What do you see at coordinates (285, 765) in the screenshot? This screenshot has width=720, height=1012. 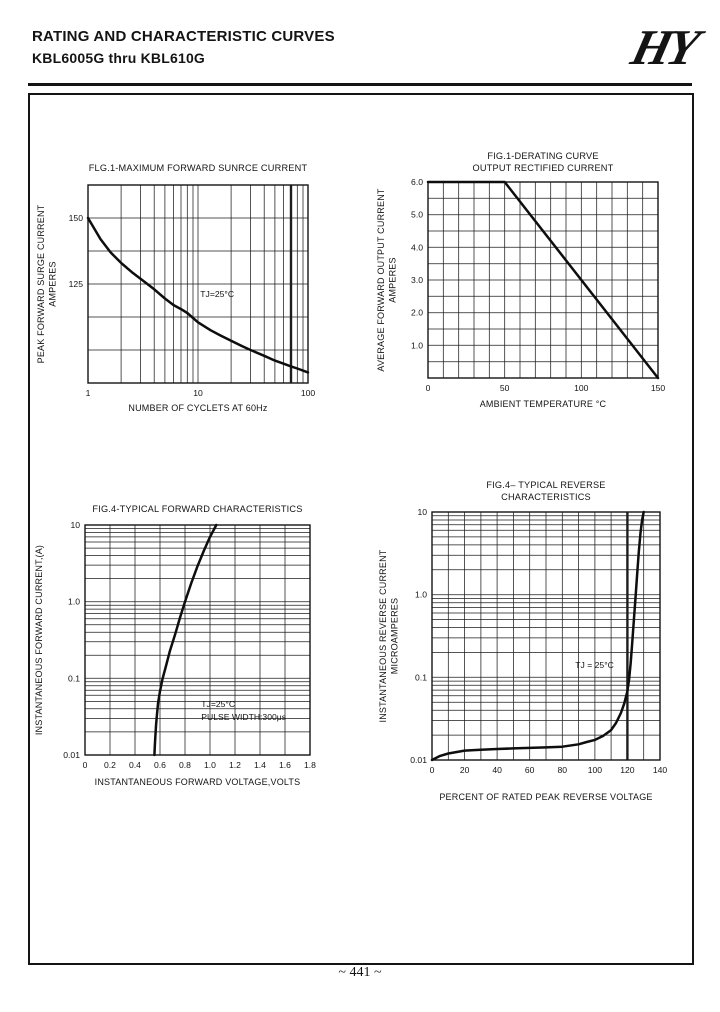 I see `x-tick-label: 1.6` at bounding box center [285, 765].